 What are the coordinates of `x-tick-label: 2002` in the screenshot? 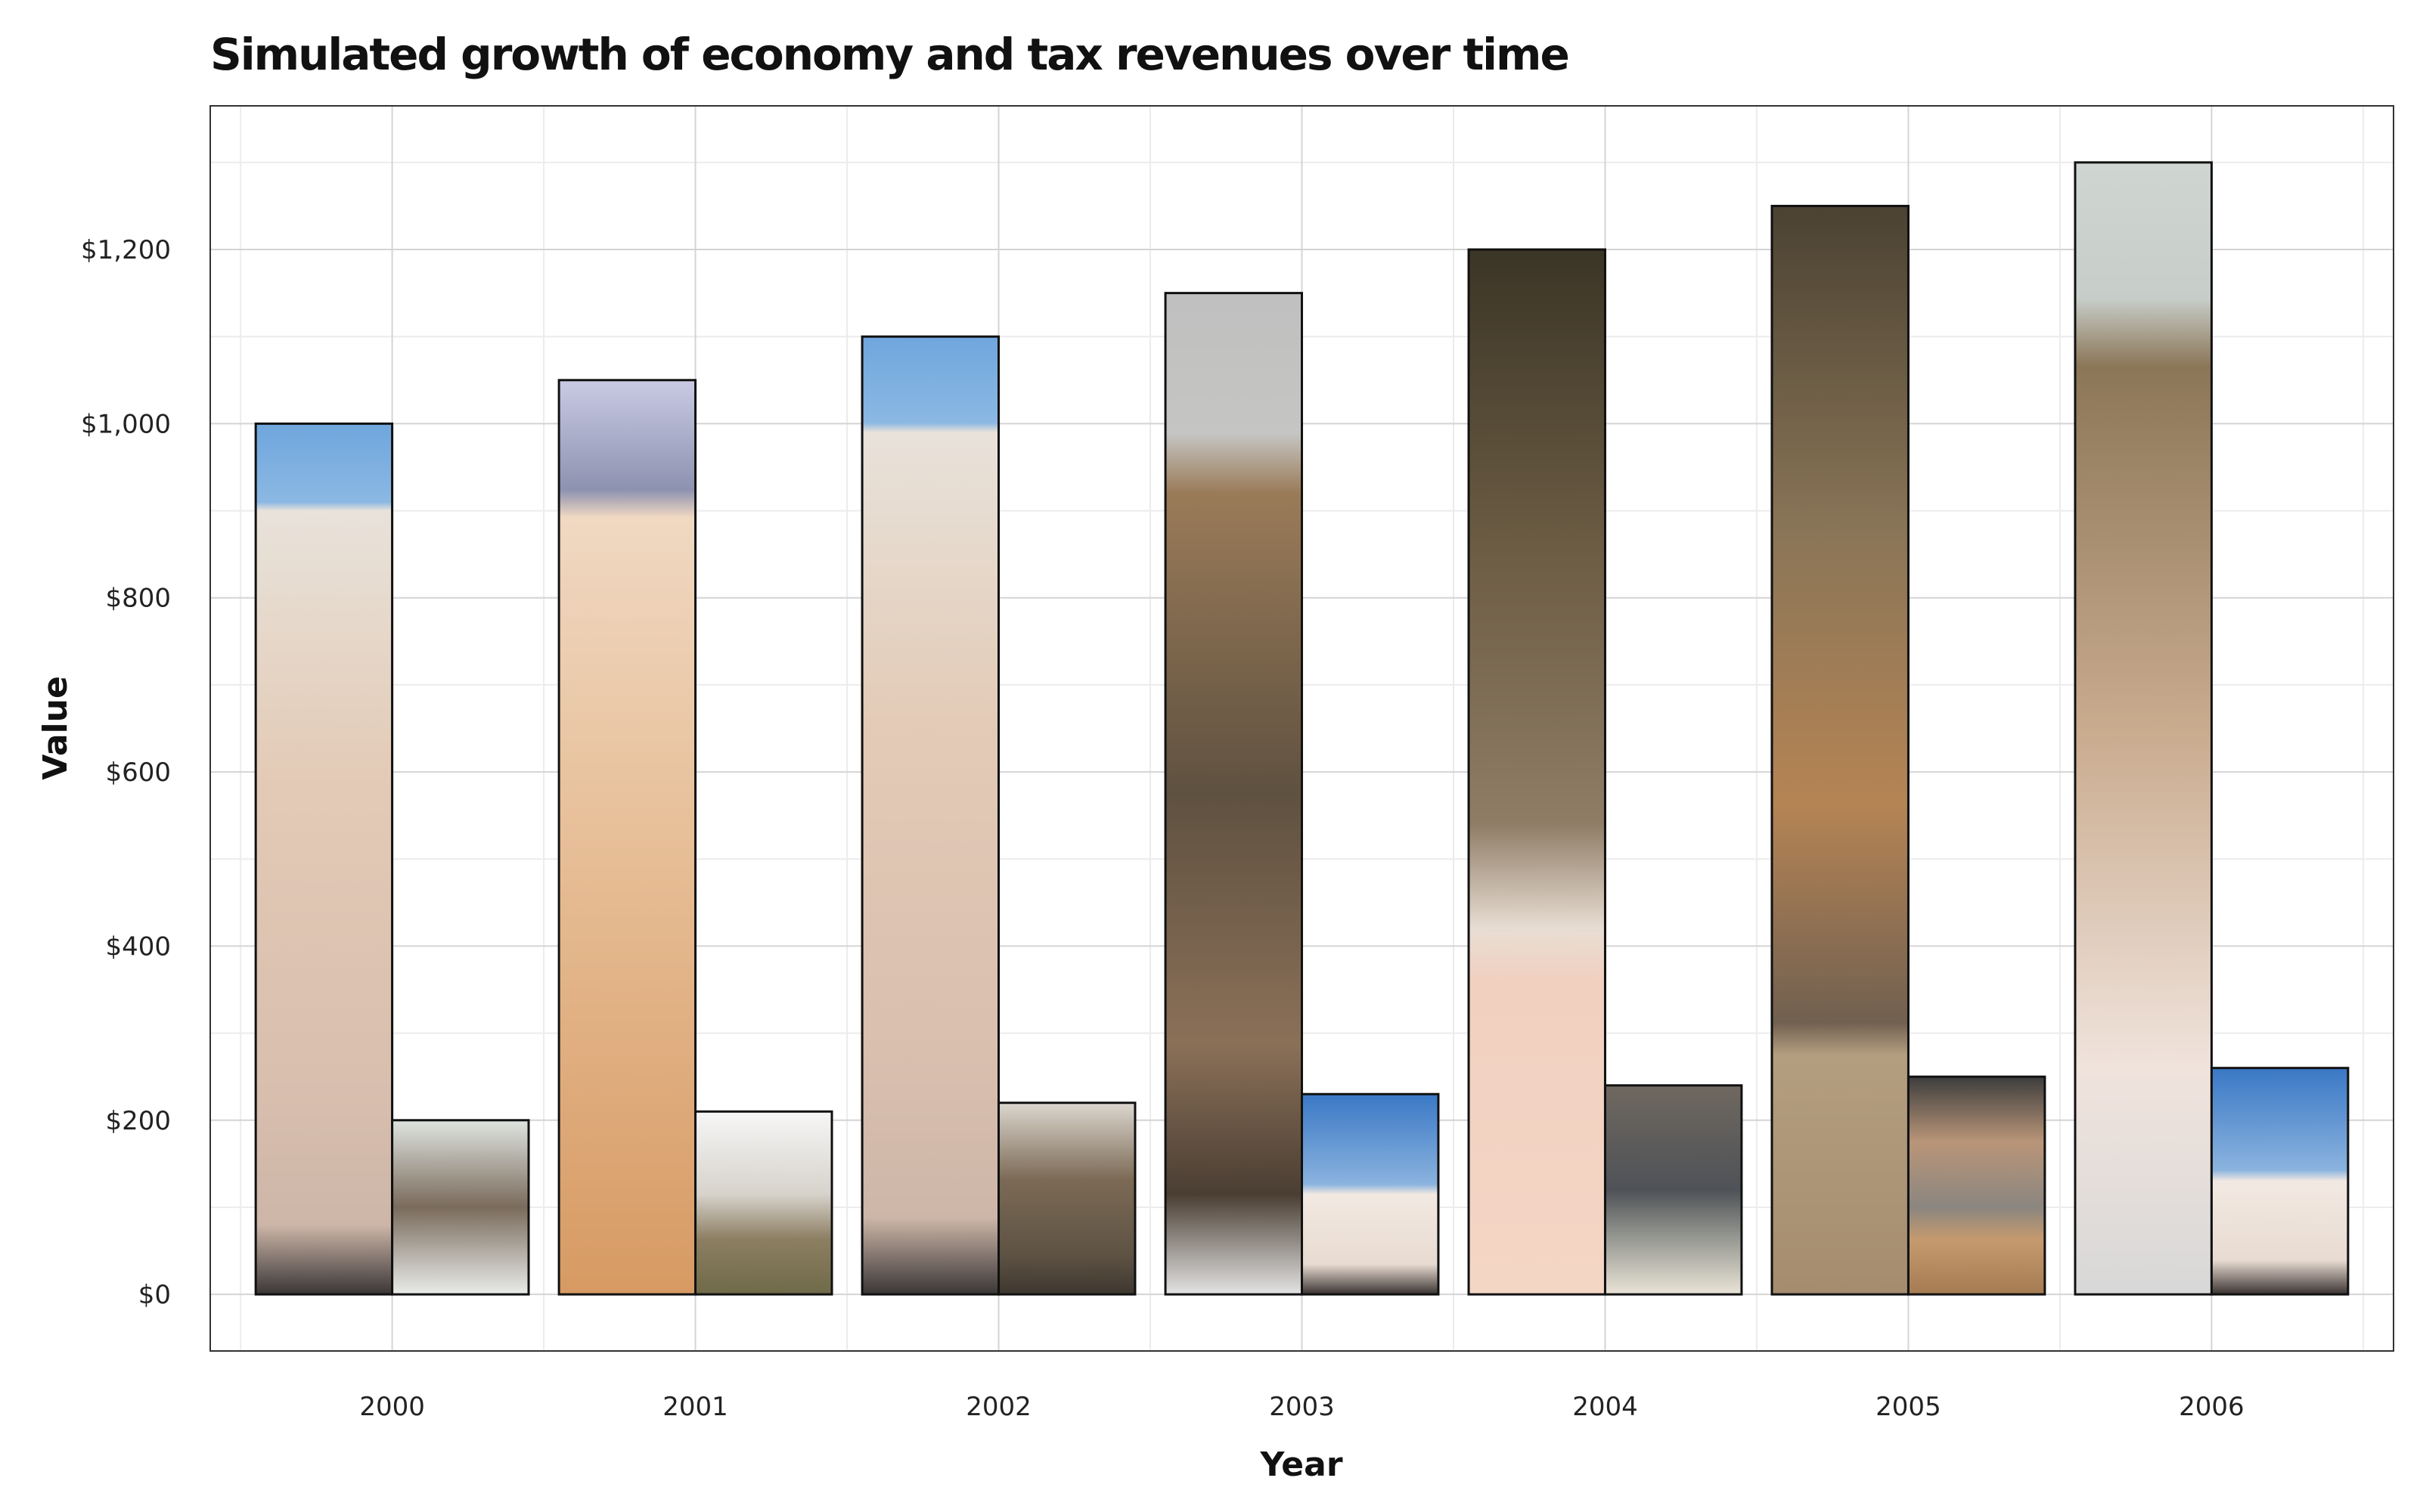 It's located at (999, 1407).